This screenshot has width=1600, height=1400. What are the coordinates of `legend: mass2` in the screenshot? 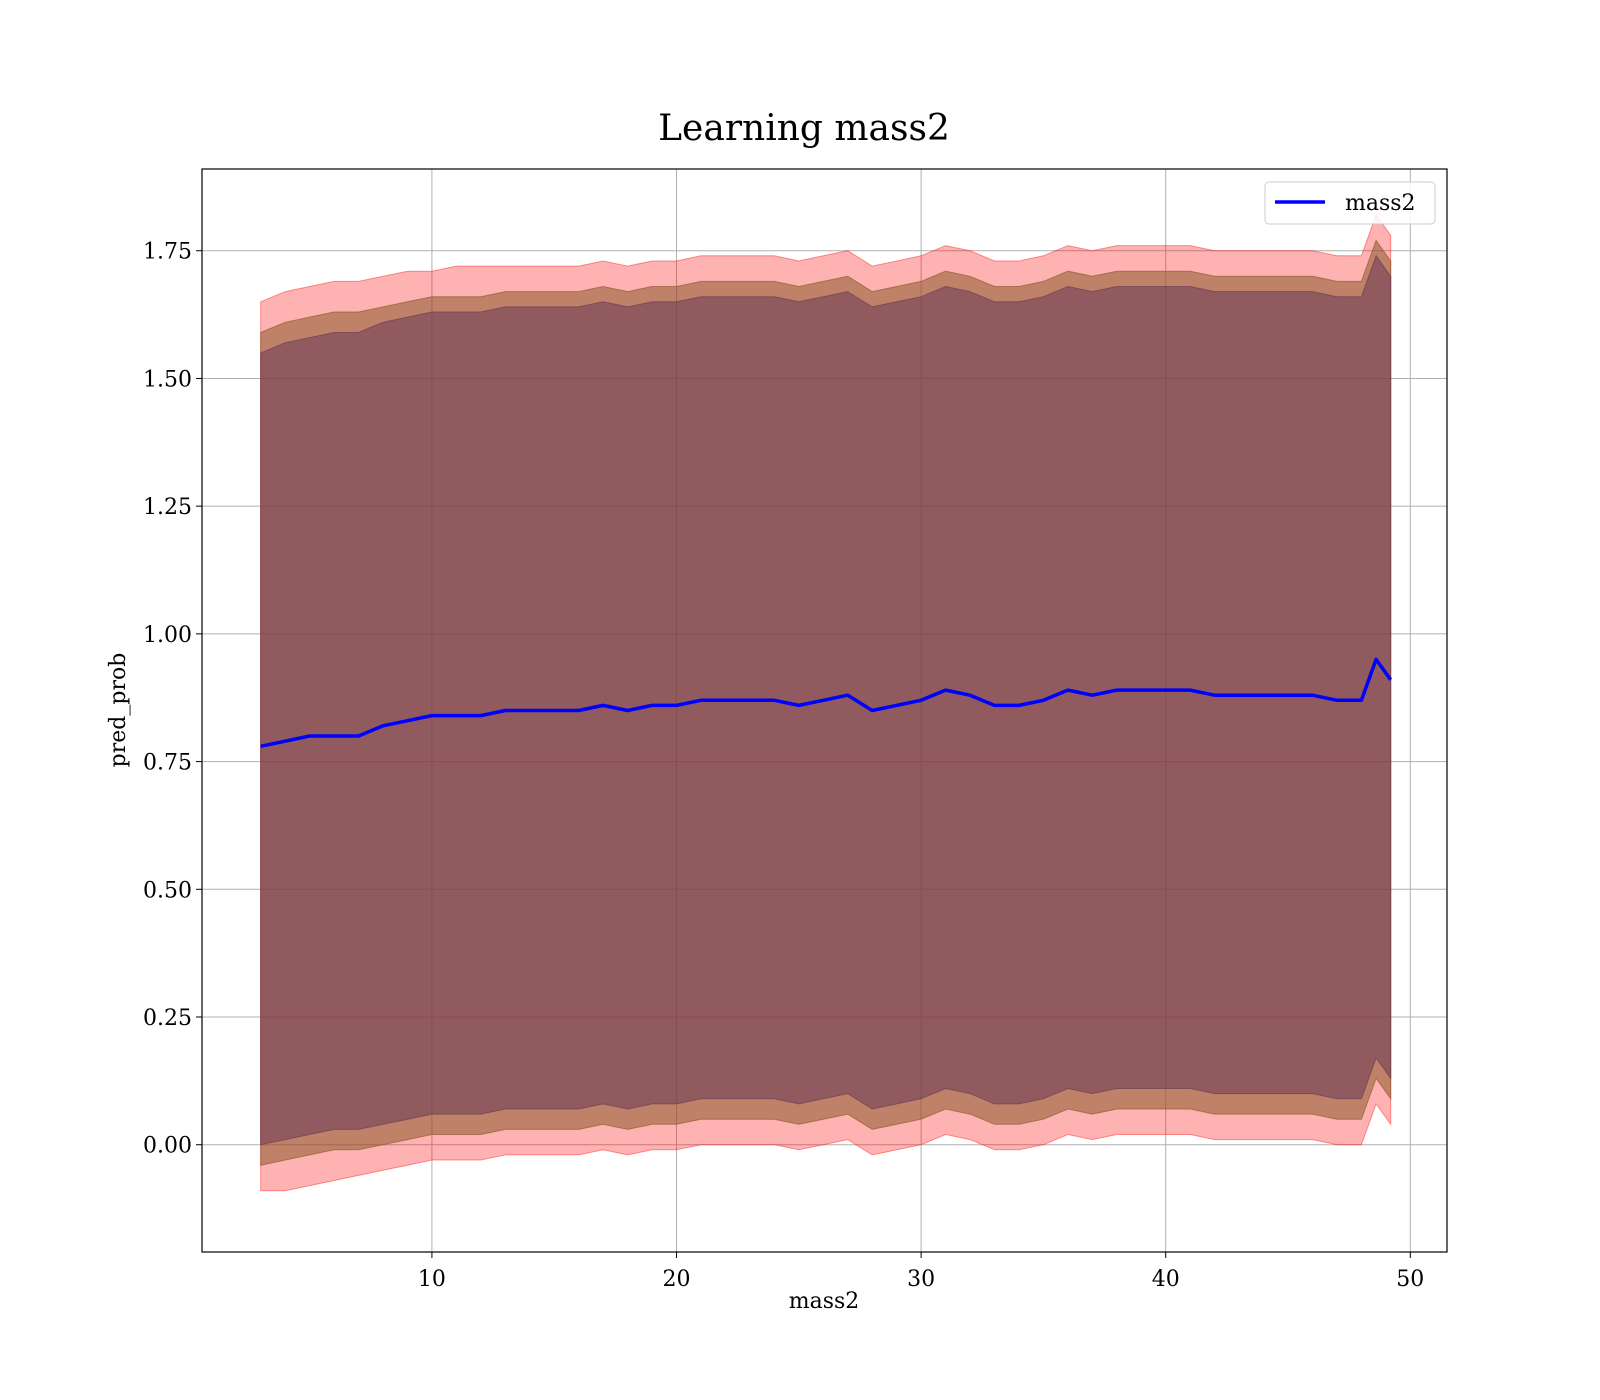 It's located at (1350, 203).